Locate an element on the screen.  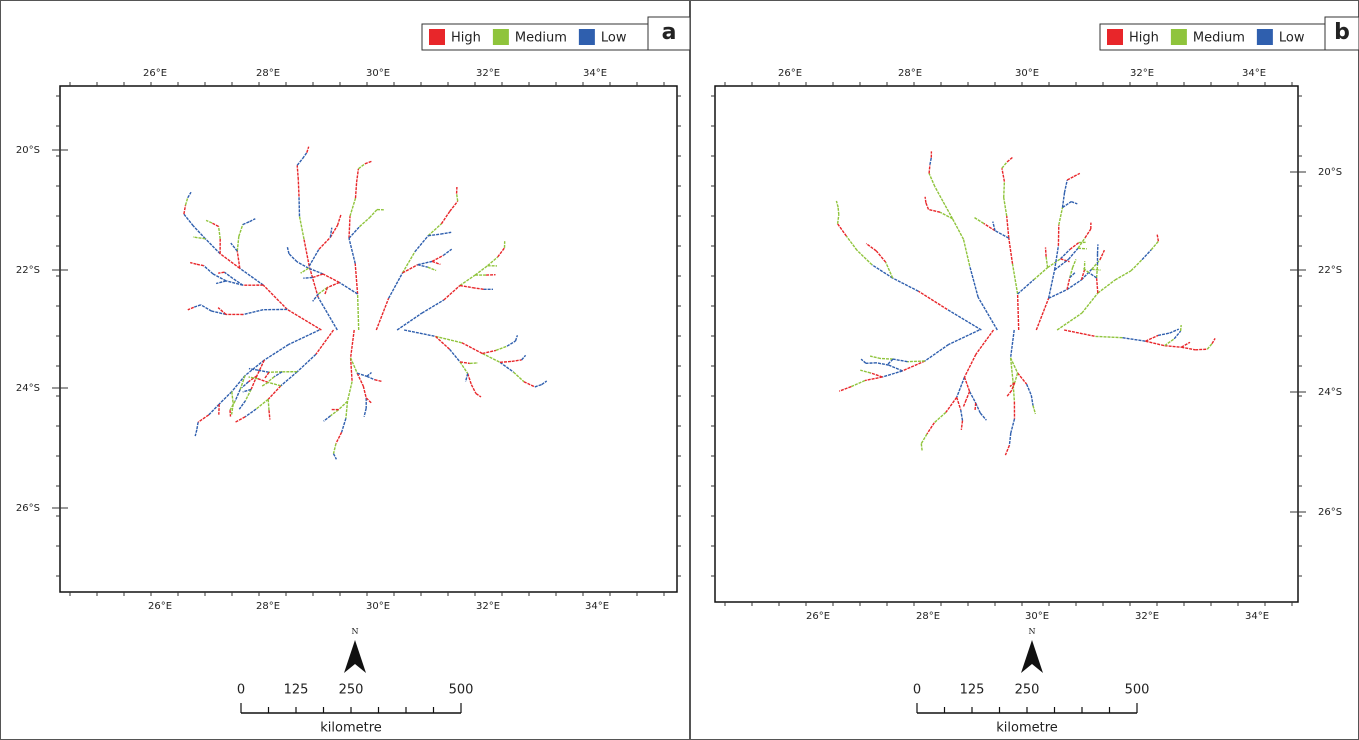
panel-label-box is located at coordinates (1341, 33).